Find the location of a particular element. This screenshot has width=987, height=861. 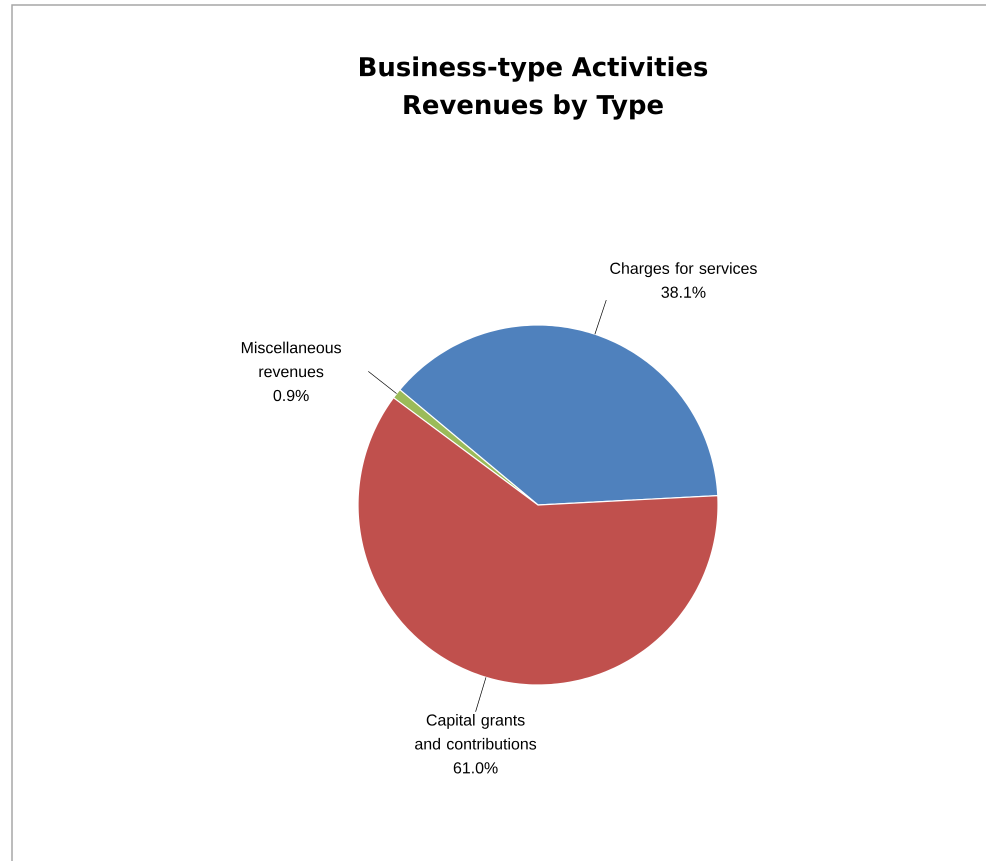

chart-title: Business-type Activities Revenues by Type is located at coordinates (534, 88).